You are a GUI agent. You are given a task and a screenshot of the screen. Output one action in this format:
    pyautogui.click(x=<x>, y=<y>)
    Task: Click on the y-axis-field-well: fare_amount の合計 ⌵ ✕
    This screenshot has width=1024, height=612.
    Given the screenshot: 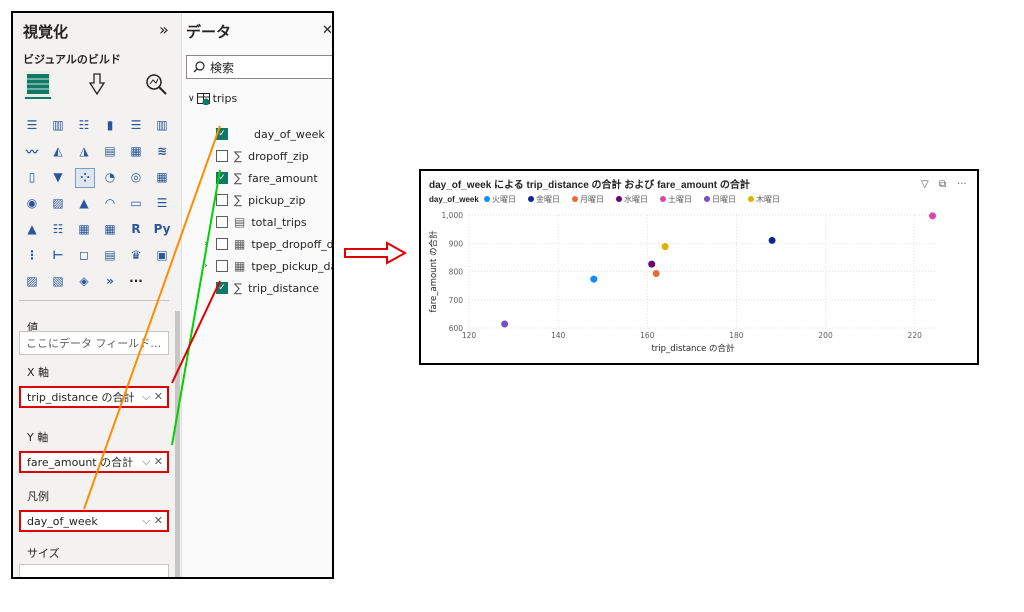 What is the action you would take?
    pyautogui.click(x=94, y=462)
    